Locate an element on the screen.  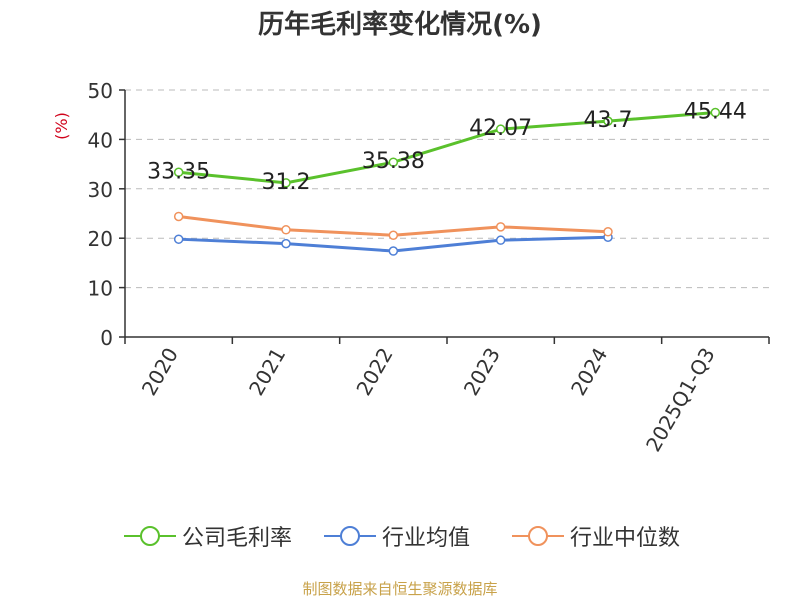
y-tick-label: 10 is located at coordinates (100, 289).